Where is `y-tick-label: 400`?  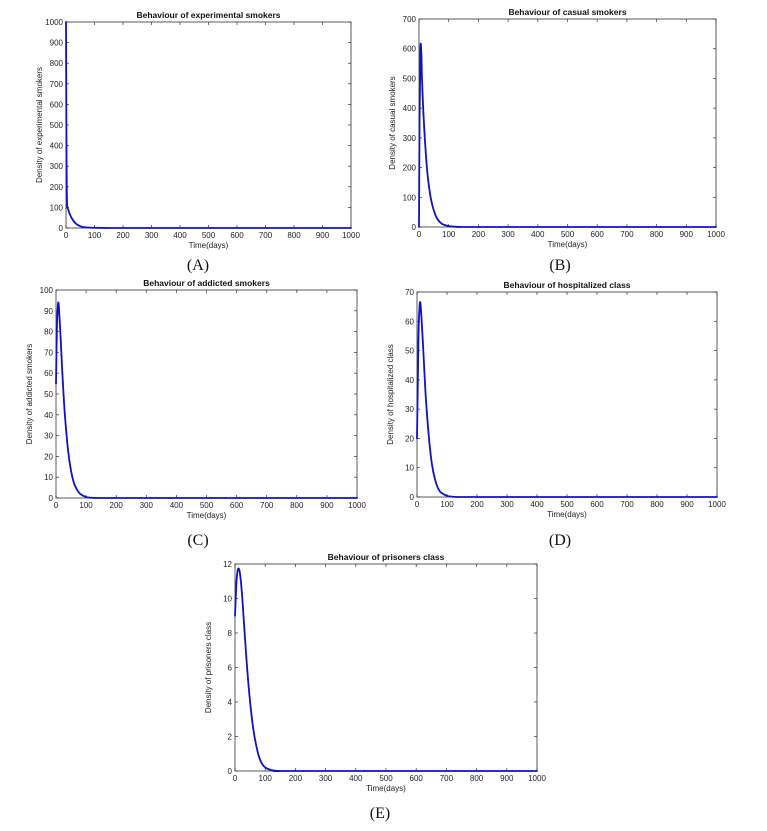
y-tick-label: 400 is located at coordinates (57, 146).